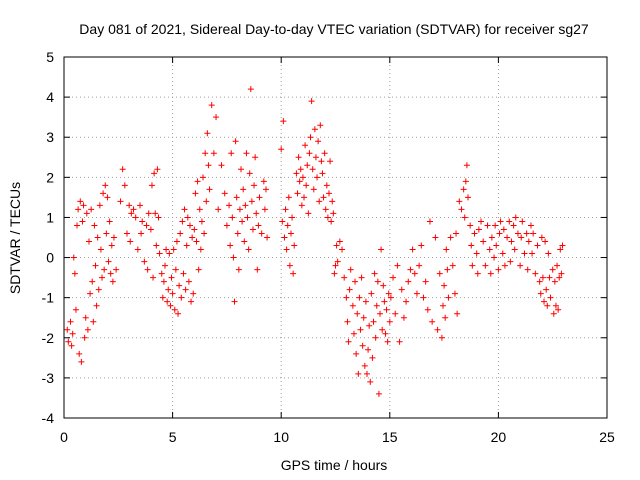 The width and height of the screenshot is (640, 480). I want to click on x-axis-label: GPS time / hours, so click(334, 465).